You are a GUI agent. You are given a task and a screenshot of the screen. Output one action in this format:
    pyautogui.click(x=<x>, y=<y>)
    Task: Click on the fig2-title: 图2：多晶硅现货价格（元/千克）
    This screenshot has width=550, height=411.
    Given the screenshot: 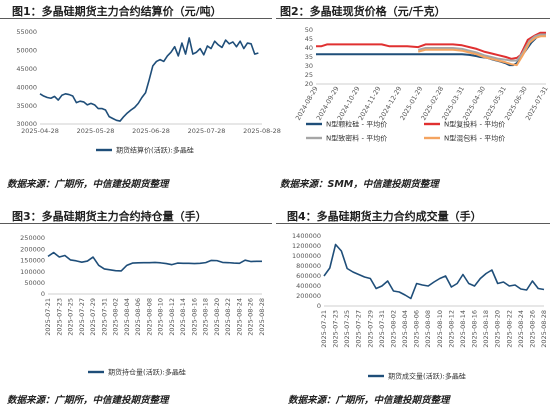 What is the action you would take?
    pyautogui.click(x=363, y=11)
    